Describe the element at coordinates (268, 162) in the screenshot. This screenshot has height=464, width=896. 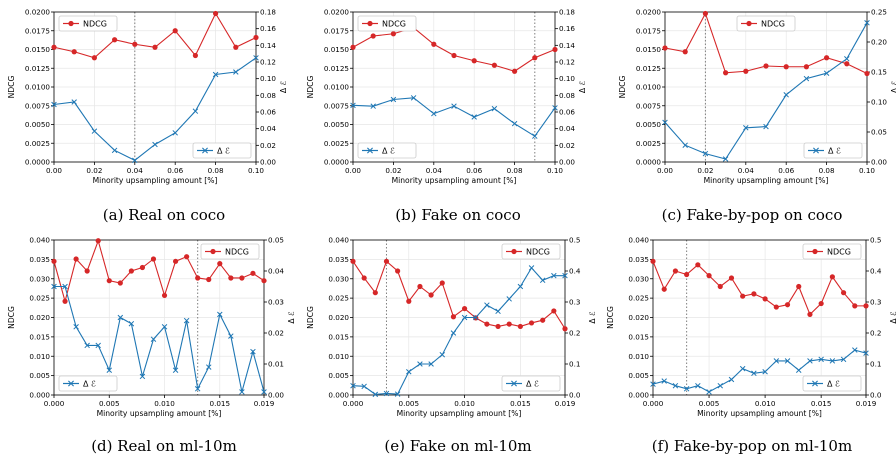
I see `y-right-tick-label-0: 0.00` at that location.